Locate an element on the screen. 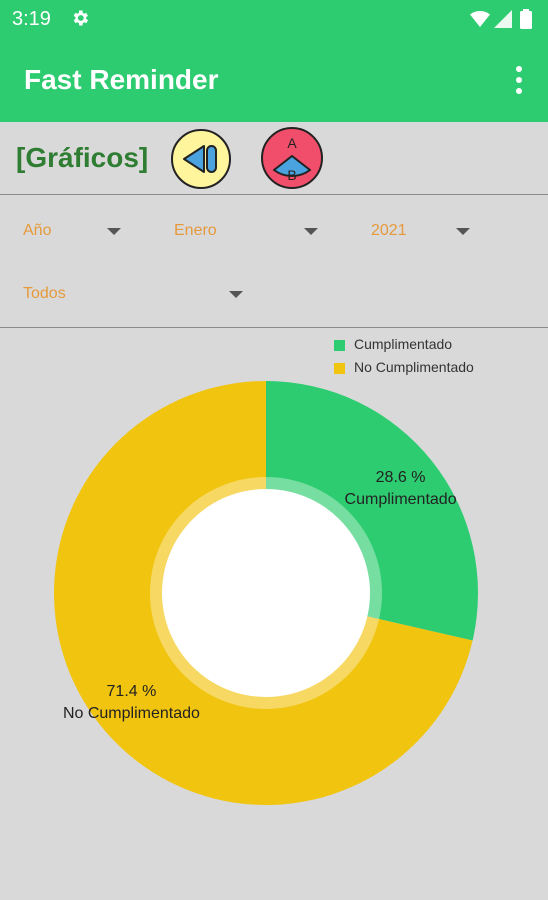  legend-label: Cumplimentado is located at coordinates (403, 344).